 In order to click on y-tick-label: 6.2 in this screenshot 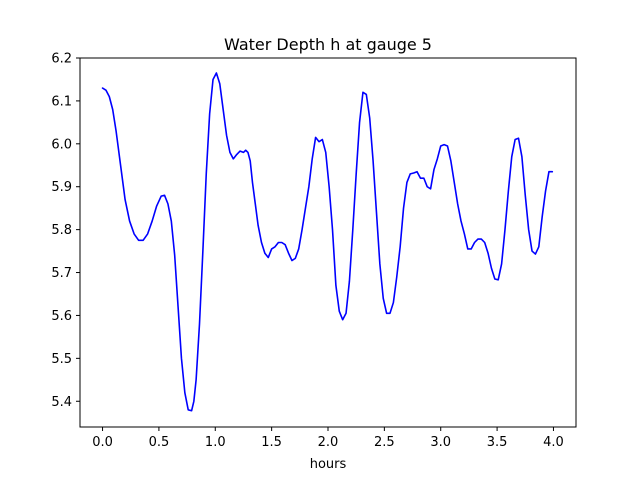, I will do `click(61, 59)`.